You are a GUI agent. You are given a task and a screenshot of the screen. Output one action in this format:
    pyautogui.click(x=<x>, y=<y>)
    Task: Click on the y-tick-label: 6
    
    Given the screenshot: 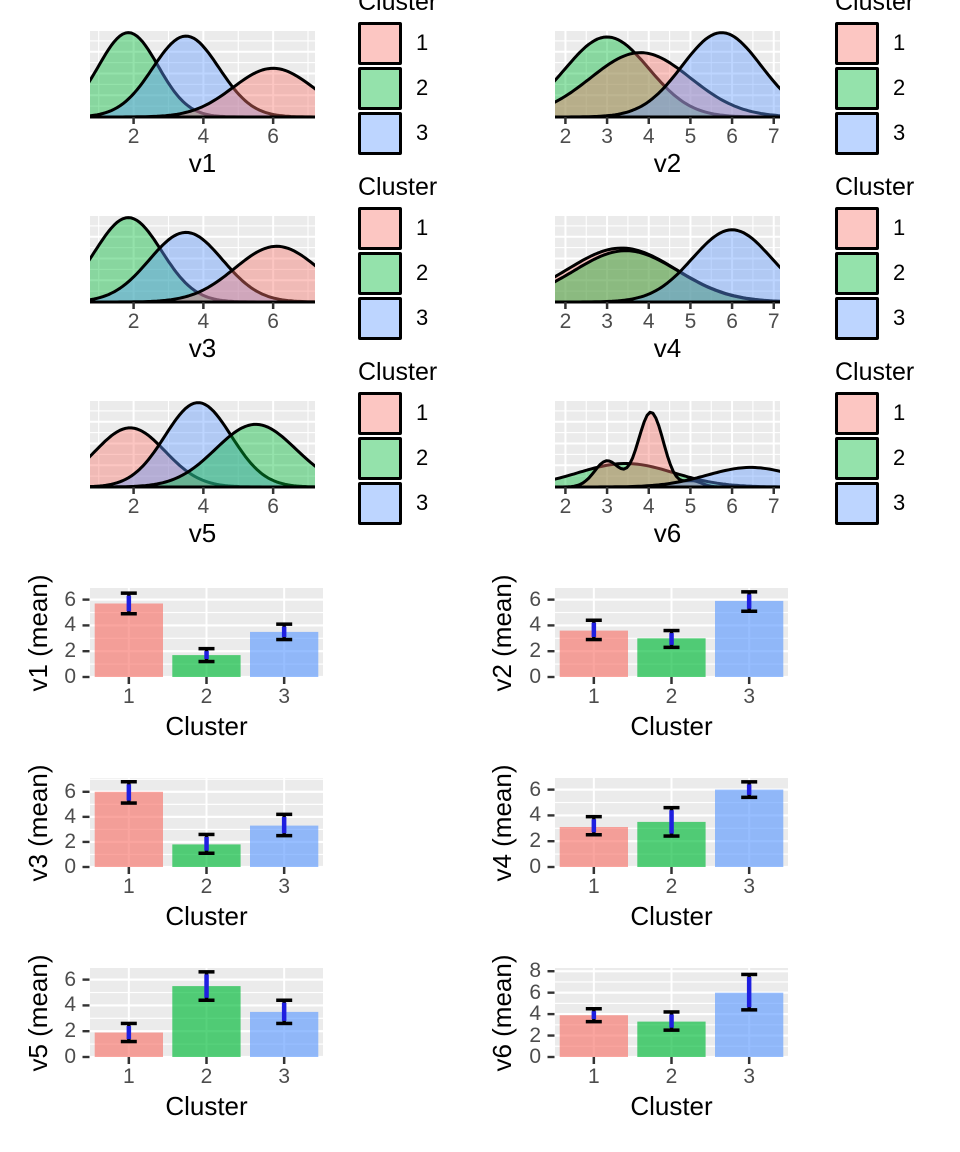 What is the action you would take?
    pyautogui.click(x=70, y=979)
    